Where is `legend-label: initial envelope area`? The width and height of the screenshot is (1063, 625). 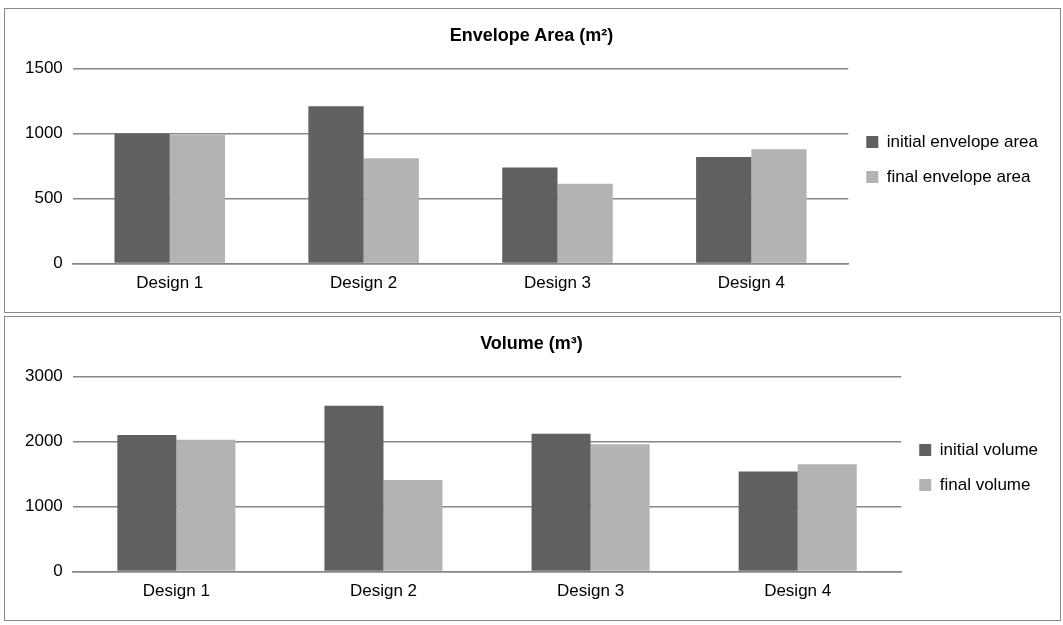 legend-label: initial envelope area is located at coordinates (962, 141).